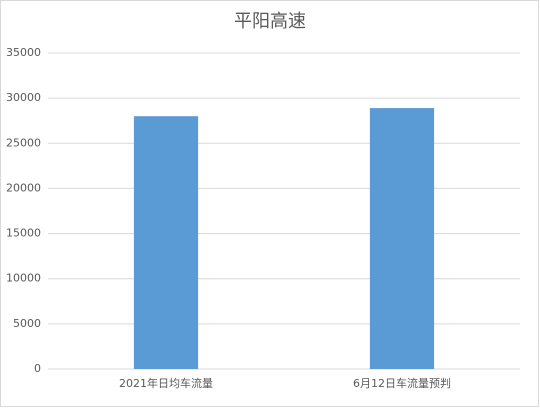 The width and height of the screenshot is (540, 408). Describe the element at coordinates (23, 233) in the screenshot. I see `y-tick-label: 15000` at that location.